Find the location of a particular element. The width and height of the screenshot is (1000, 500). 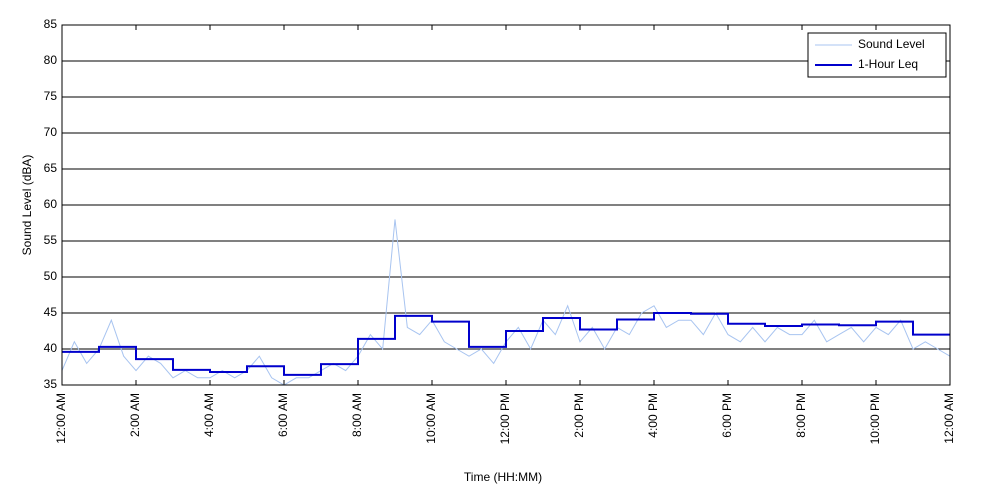

y-tick-label: 70 is located at coordinates (51, 132).